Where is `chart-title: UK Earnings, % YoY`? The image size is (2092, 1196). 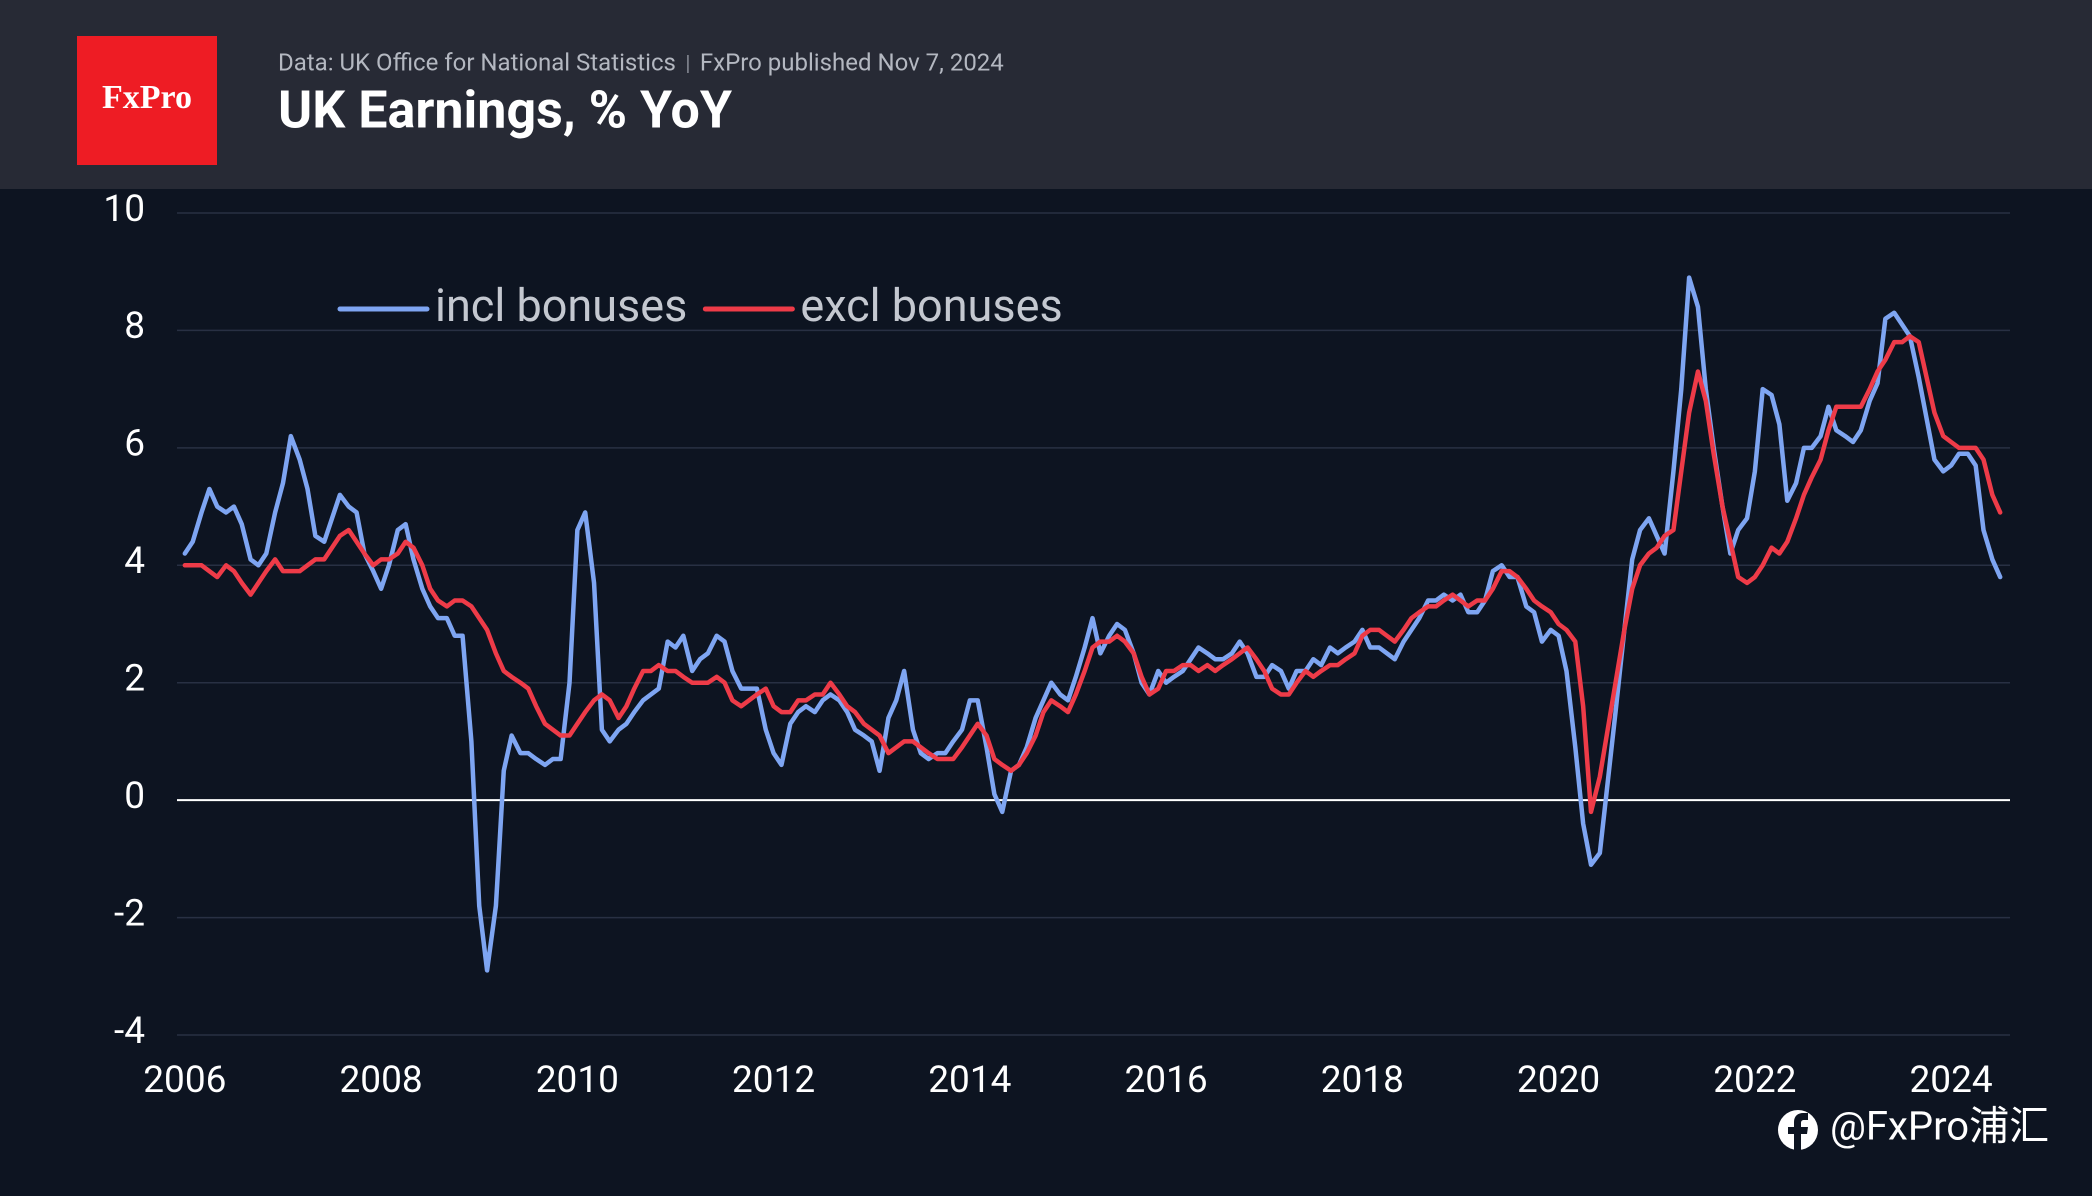
chart-title: UK Earnings, % YoY is located at coordinates (505, 110).